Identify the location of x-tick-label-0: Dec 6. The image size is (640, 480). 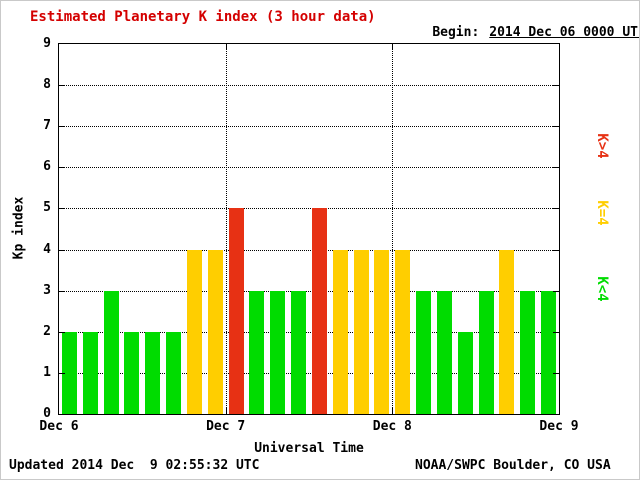
(59, 426).